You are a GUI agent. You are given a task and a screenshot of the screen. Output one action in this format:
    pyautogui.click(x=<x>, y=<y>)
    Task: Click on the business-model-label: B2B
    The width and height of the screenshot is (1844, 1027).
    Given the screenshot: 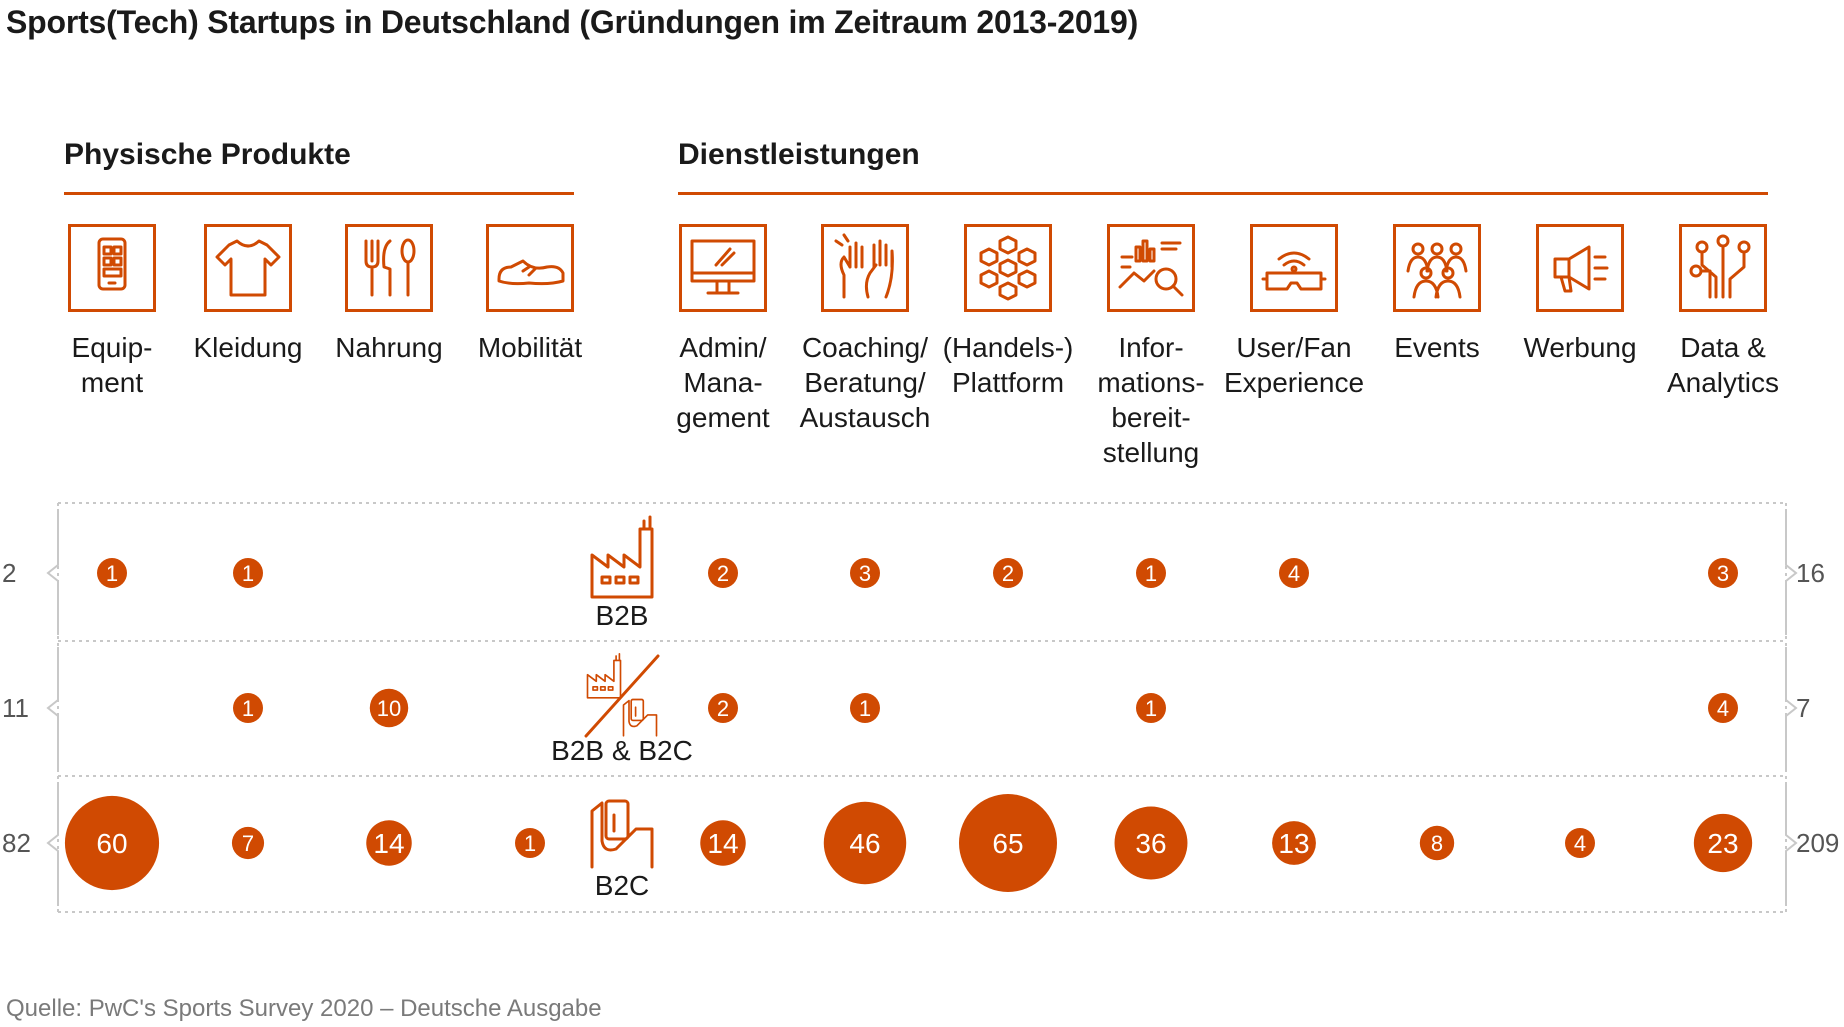 What is the action you would take?
    pyautogui.click(x=622, y=615)
    